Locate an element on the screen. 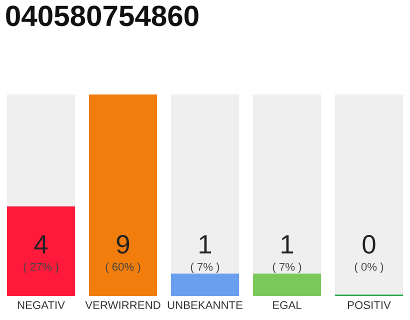 The width and height of the screenshot is (410, 320). chart-title: 040580754860 is located at coordinates (102, 16).